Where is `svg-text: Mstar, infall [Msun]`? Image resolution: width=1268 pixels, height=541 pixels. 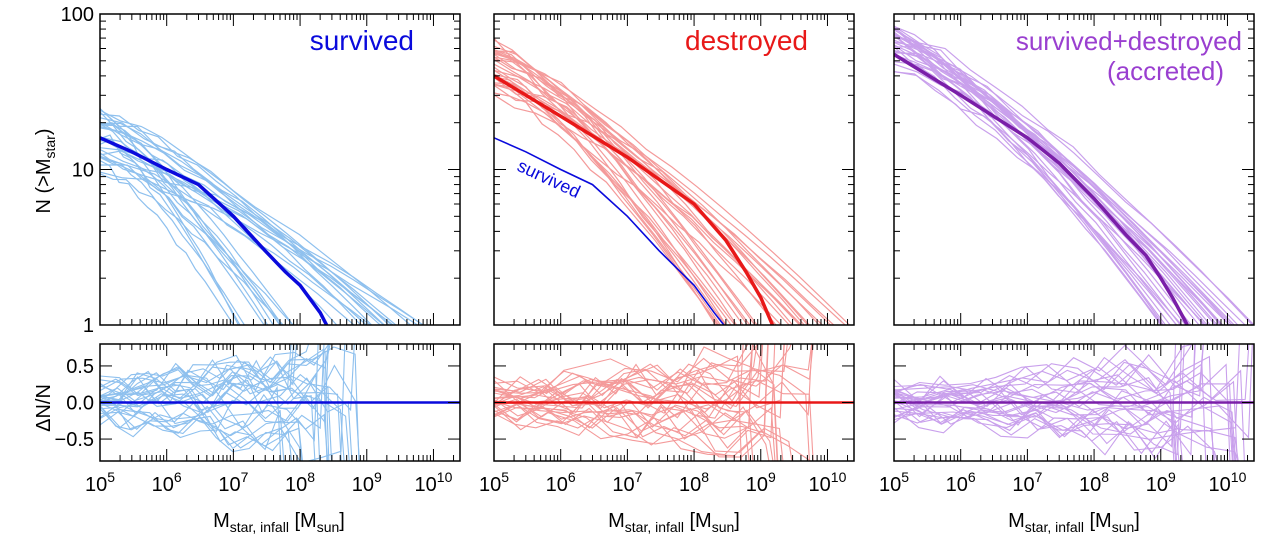
svg-text: Mstar, infall [Msun] is located at coordinates (279, 522).